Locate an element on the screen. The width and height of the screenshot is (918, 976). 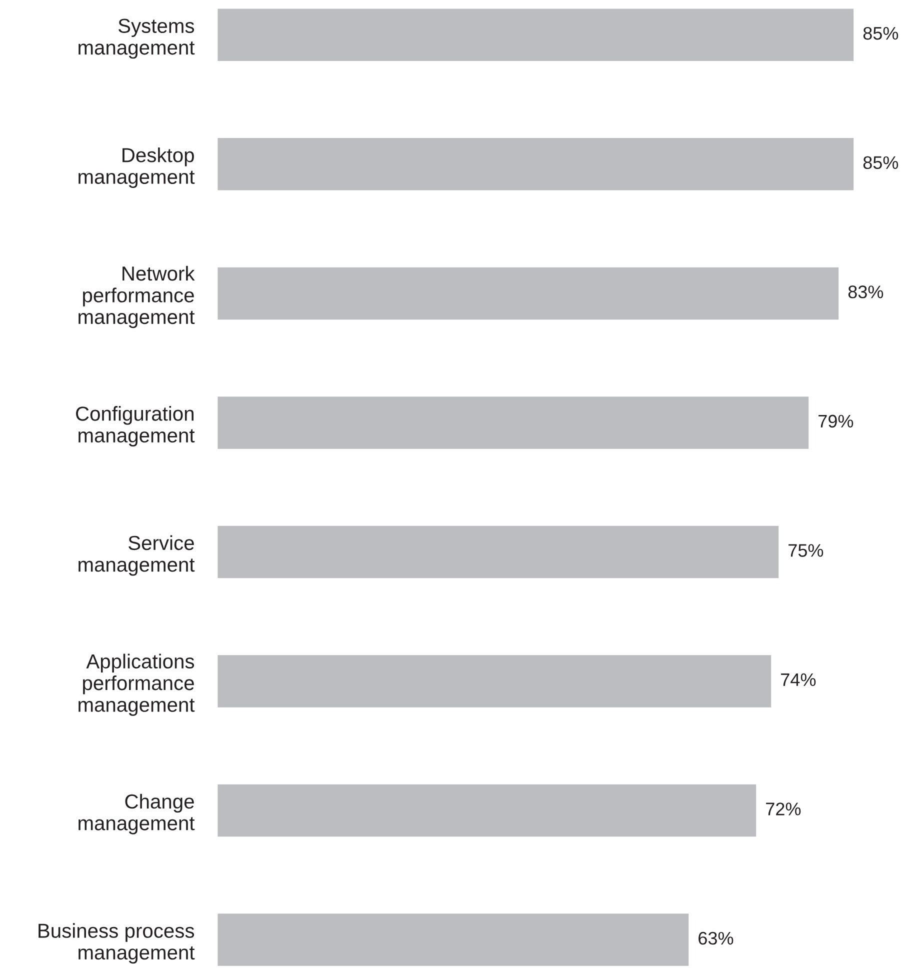
y-tick-label: Service management is located at coordinates (136, 555).